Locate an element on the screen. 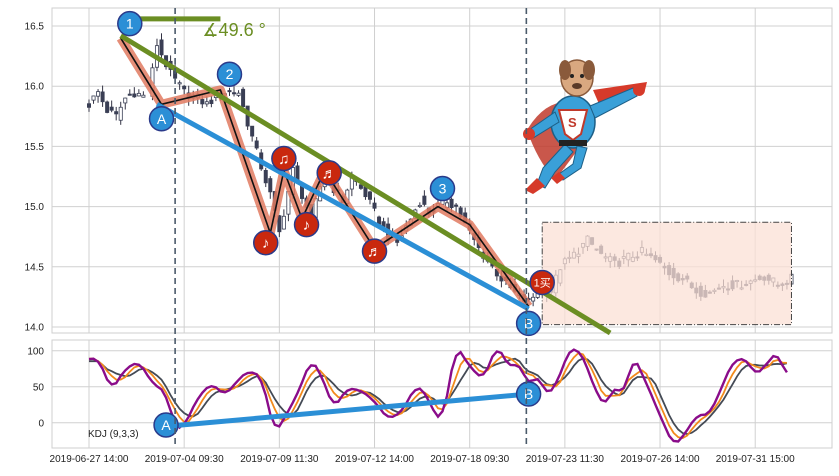  superhero-dog-illustration: S is located at coordinates (585, 126).